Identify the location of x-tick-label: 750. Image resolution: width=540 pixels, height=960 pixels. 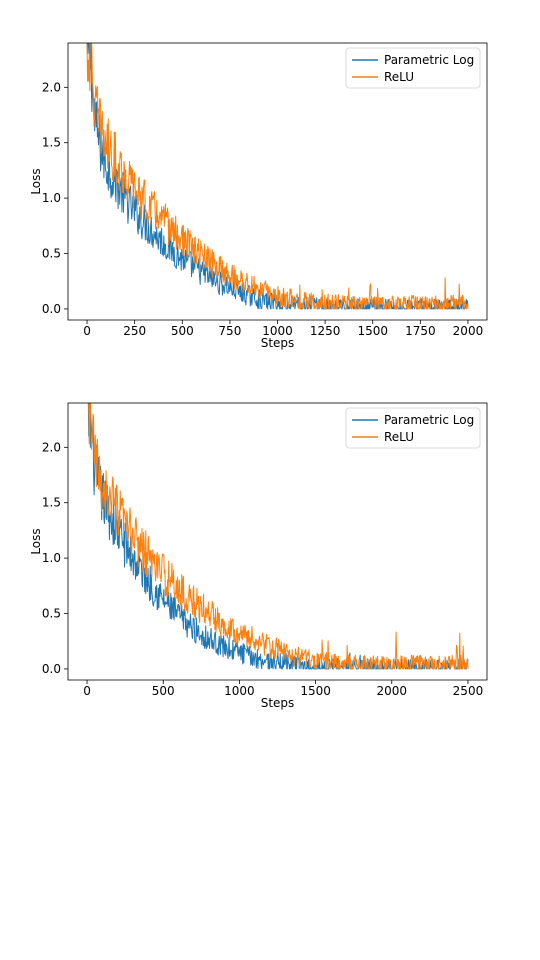
(229, 331).